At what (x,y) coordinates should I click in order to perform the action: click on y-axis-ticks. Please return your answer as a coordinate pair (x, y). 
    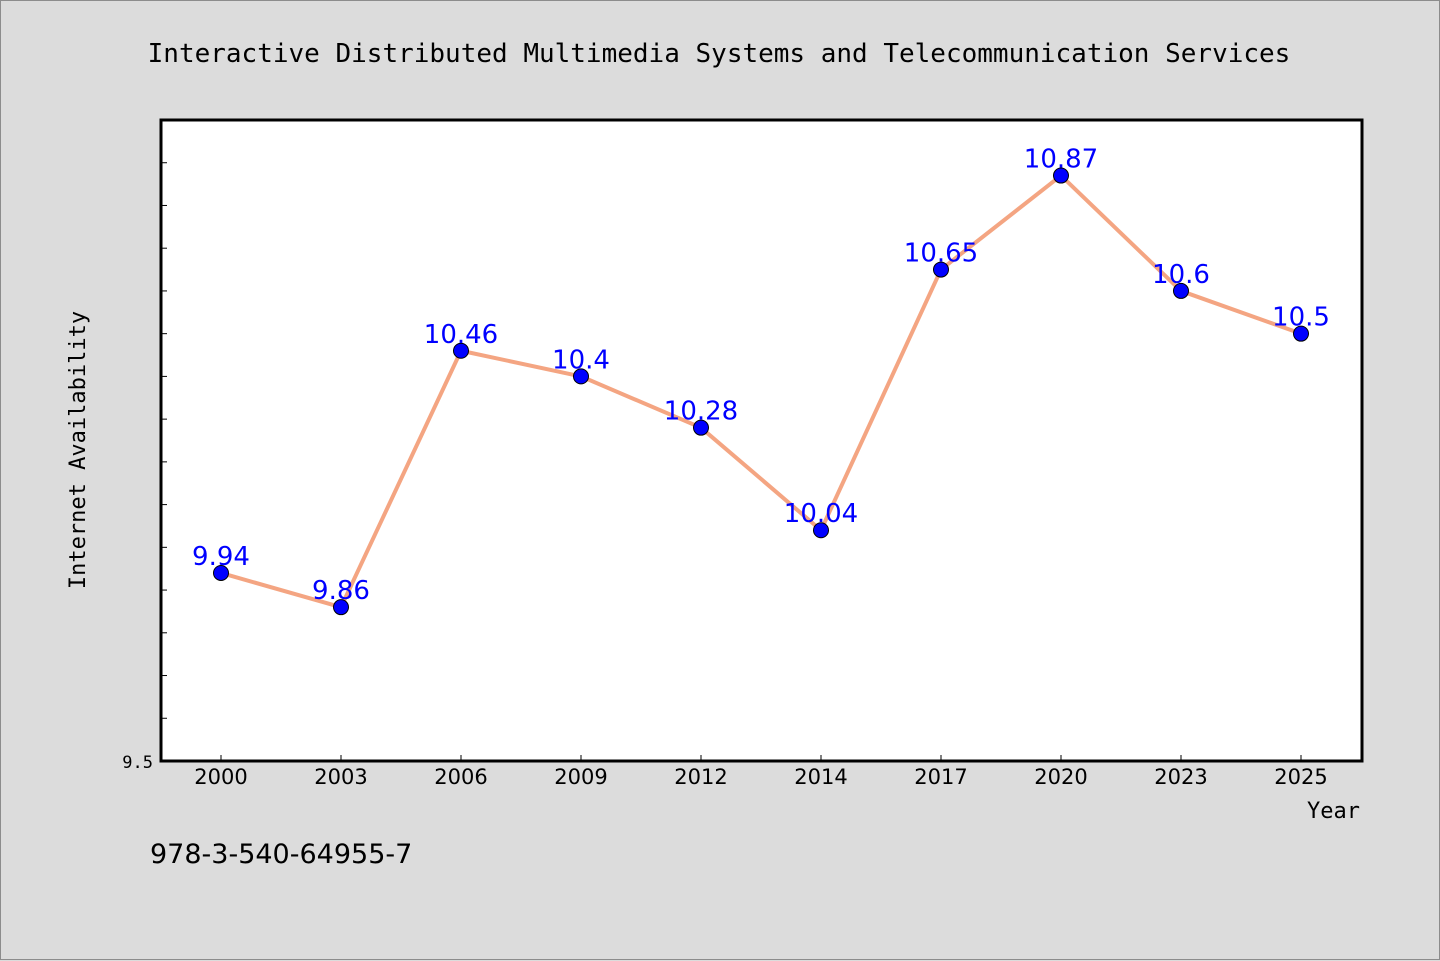
    Looking at the image, I should click on (164, 440).